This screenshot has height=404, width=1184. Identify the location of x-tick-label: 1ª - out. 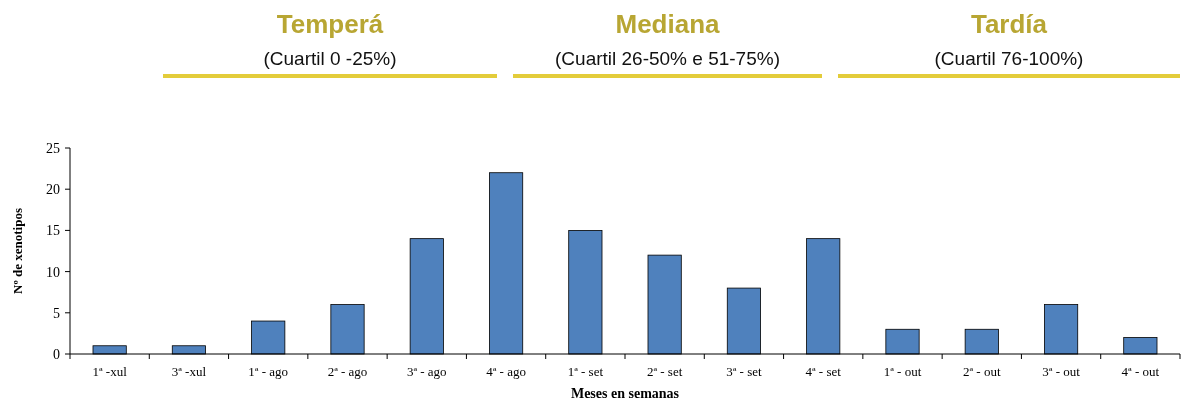
(902, 371).